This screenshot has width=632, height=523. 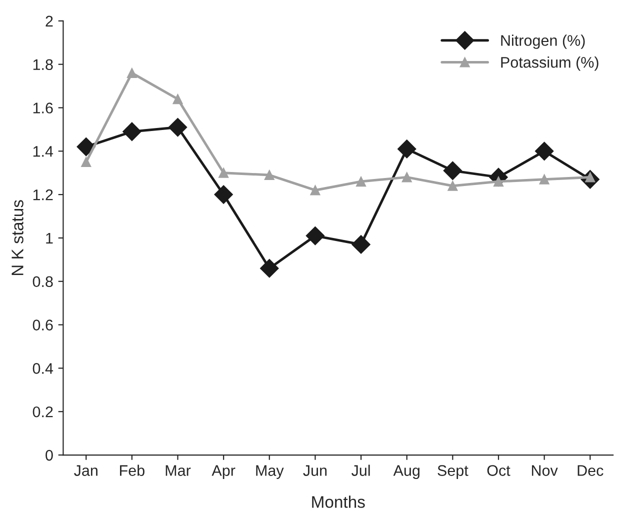 What do you see at coordinates (361, 470) in the screenshot?
I see `x-tick-label: Jul` at bounding box center [361, 470].